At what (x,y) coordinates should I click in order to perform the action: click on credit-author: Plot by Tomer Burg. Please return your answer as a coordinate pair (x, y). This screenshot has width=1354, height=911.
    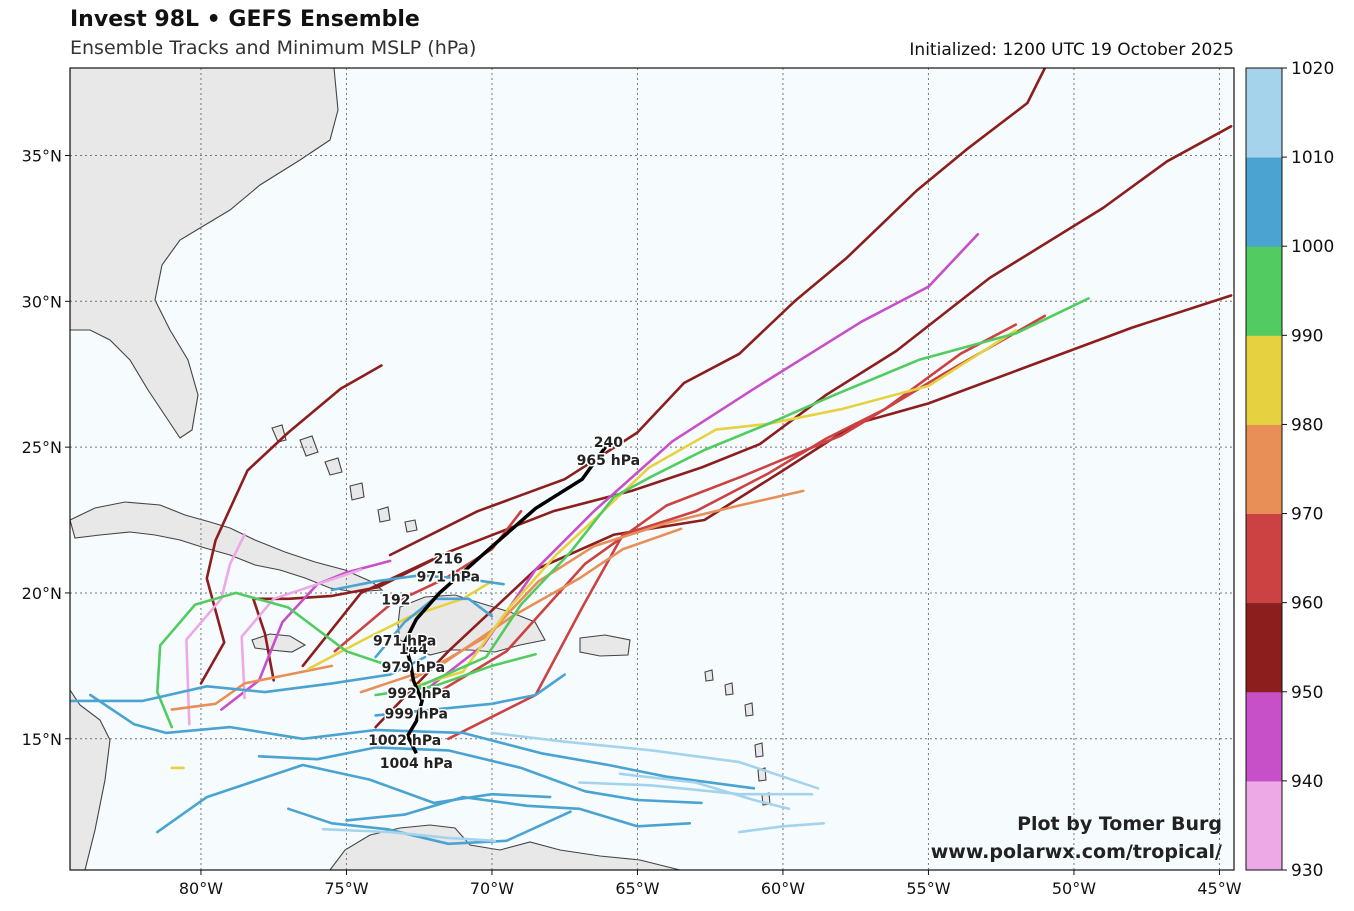
    Looking at the image, I should click on (1119, 824).